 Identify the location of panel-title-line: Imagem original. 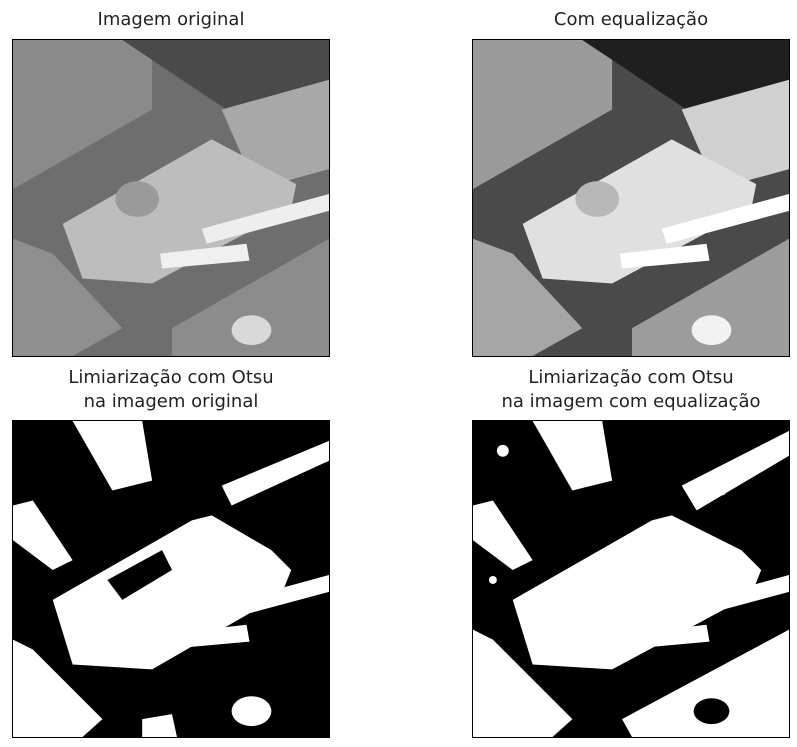
(171, 19).